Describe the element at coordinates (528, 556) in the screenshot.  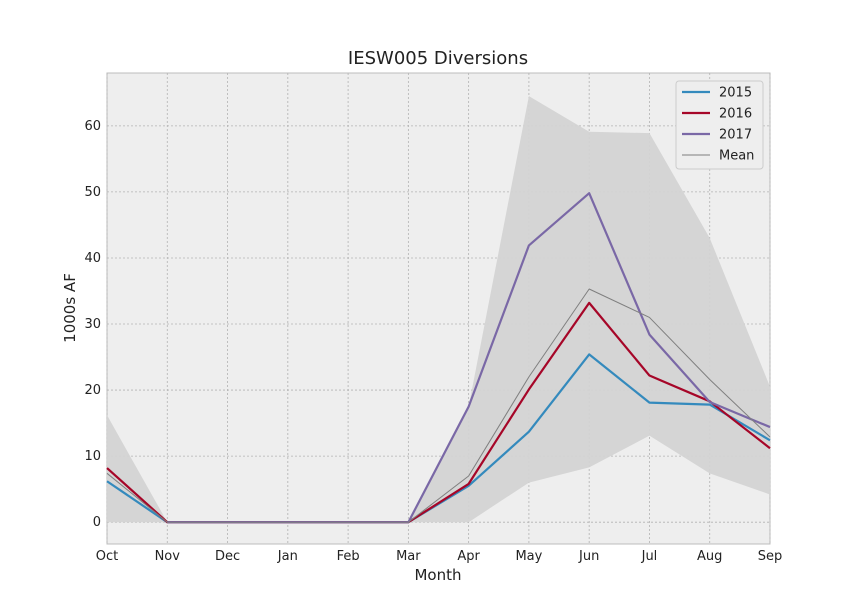
I see `x-tick-label: May` at that location.